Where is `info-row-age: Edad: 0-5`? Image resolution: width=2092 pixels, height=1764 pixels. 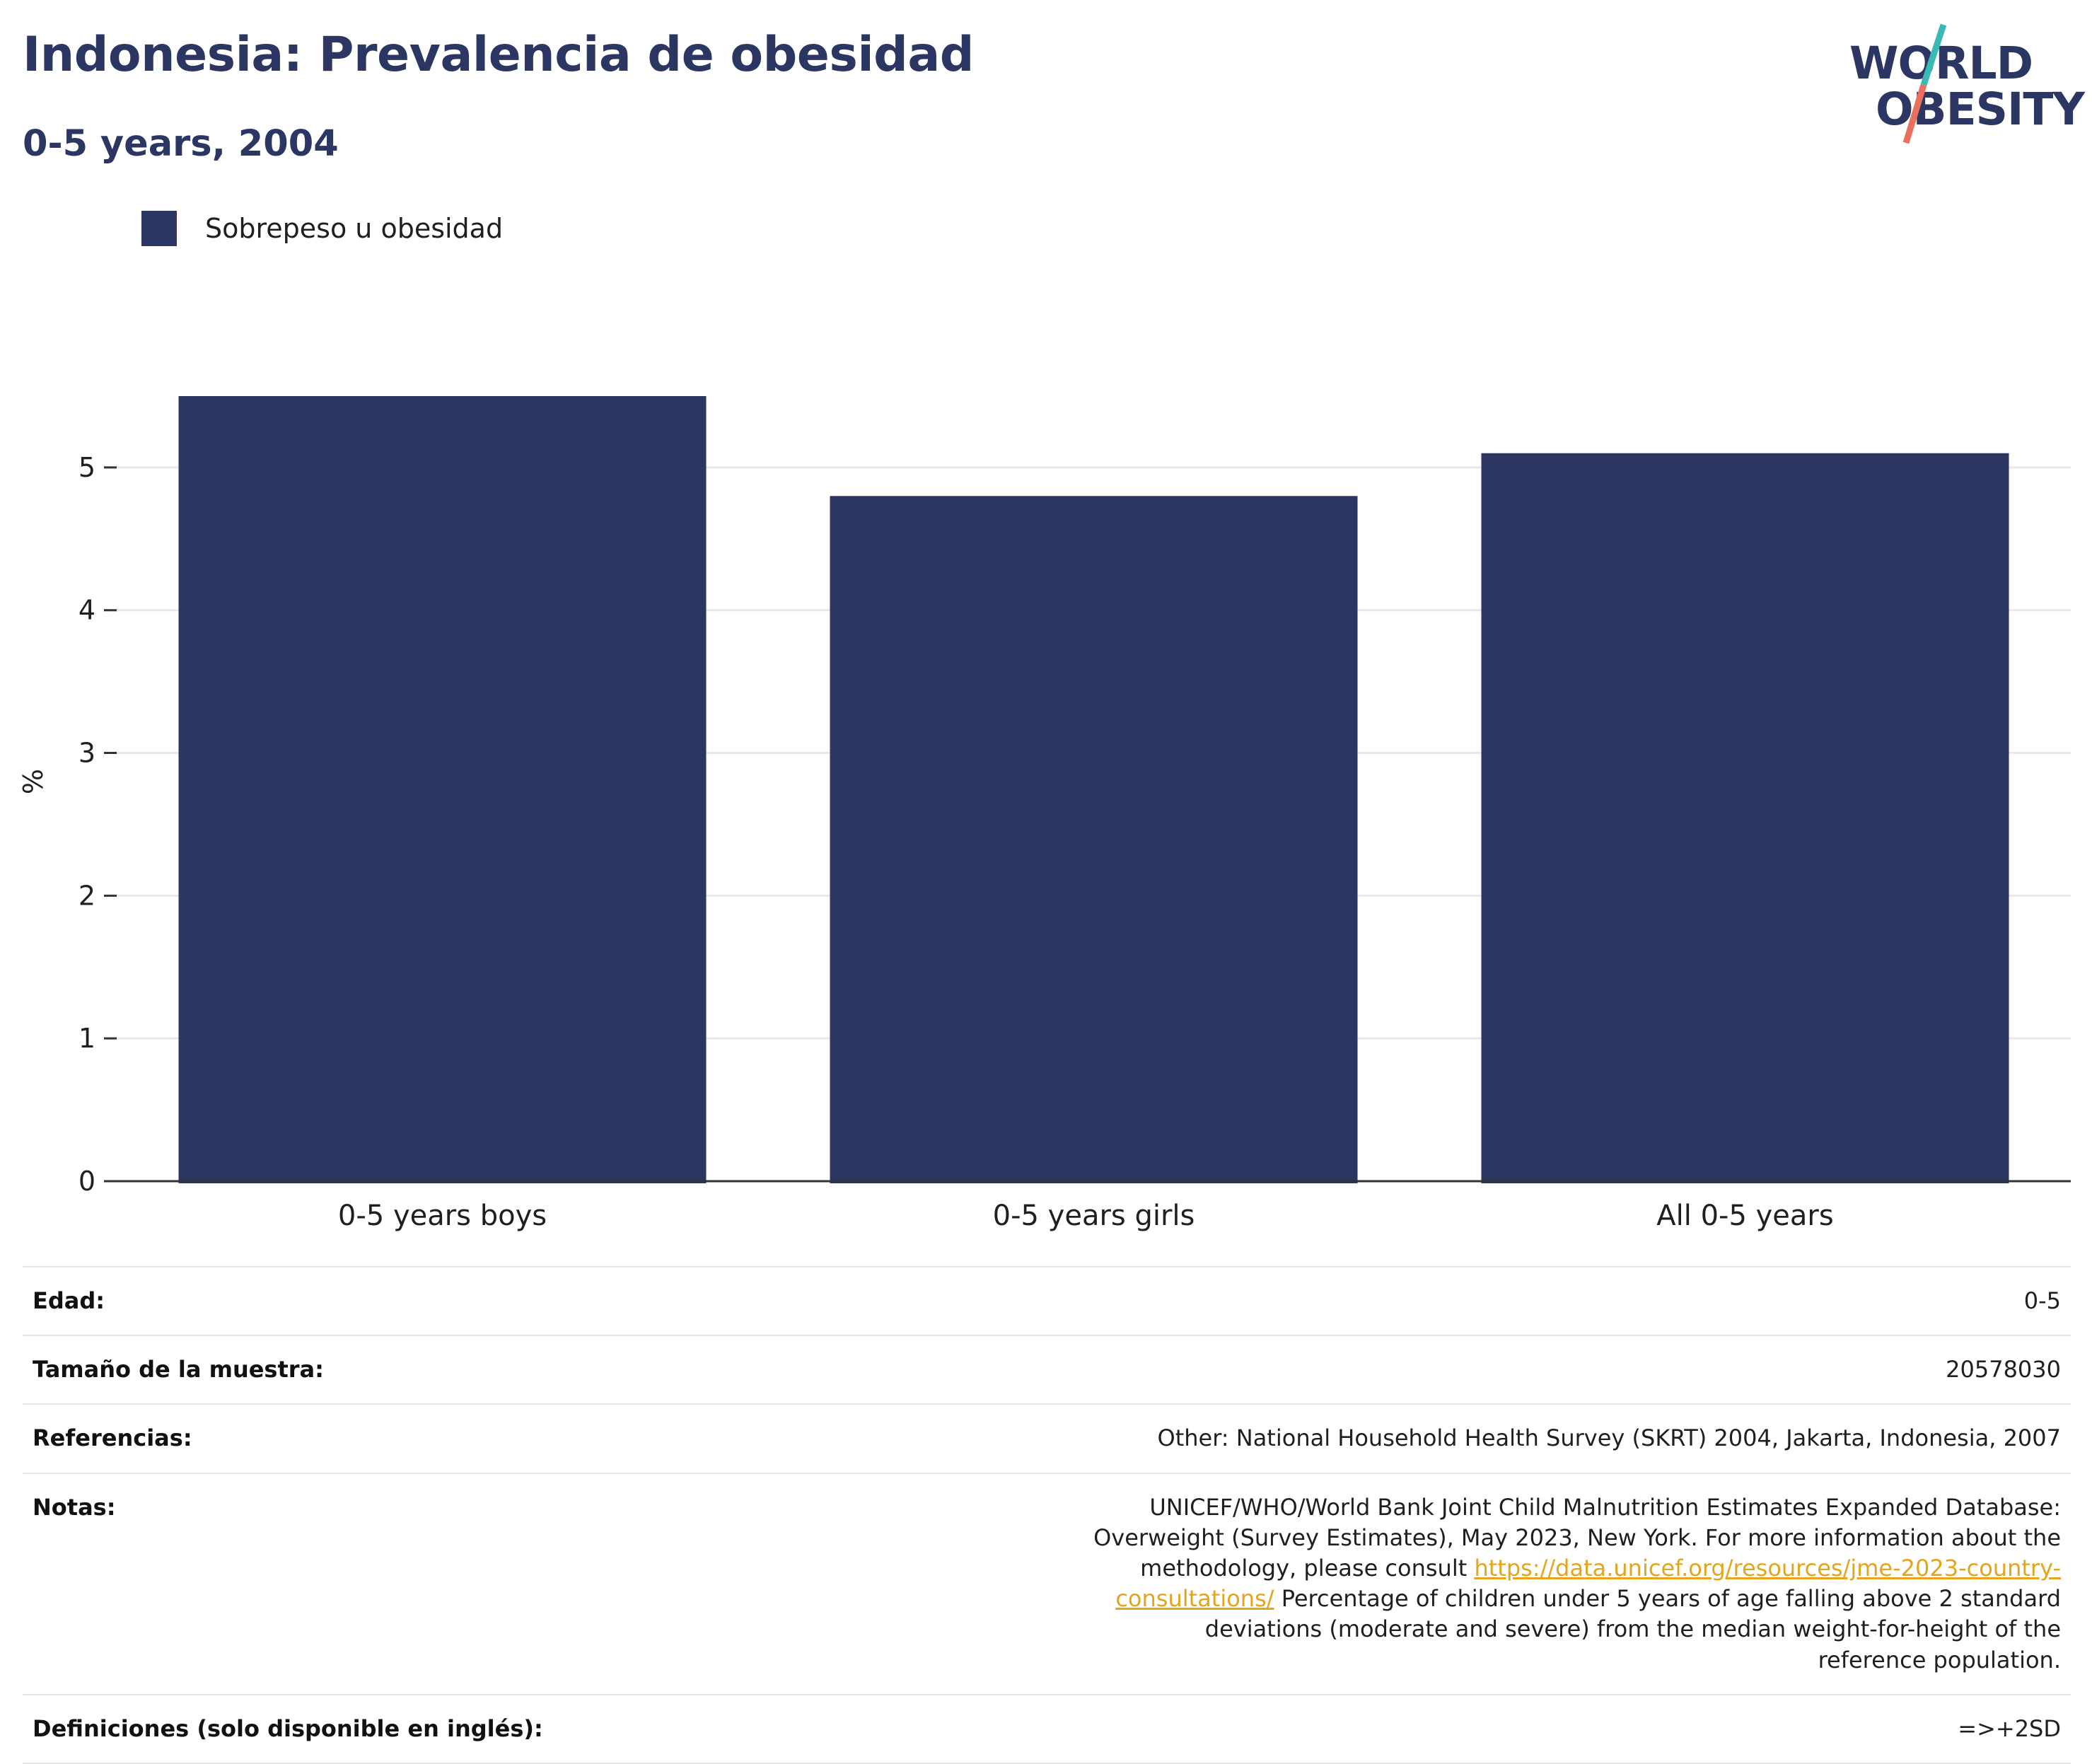 info-row-age: Edad: 0-5 is located at coordinates (1047, 1301).